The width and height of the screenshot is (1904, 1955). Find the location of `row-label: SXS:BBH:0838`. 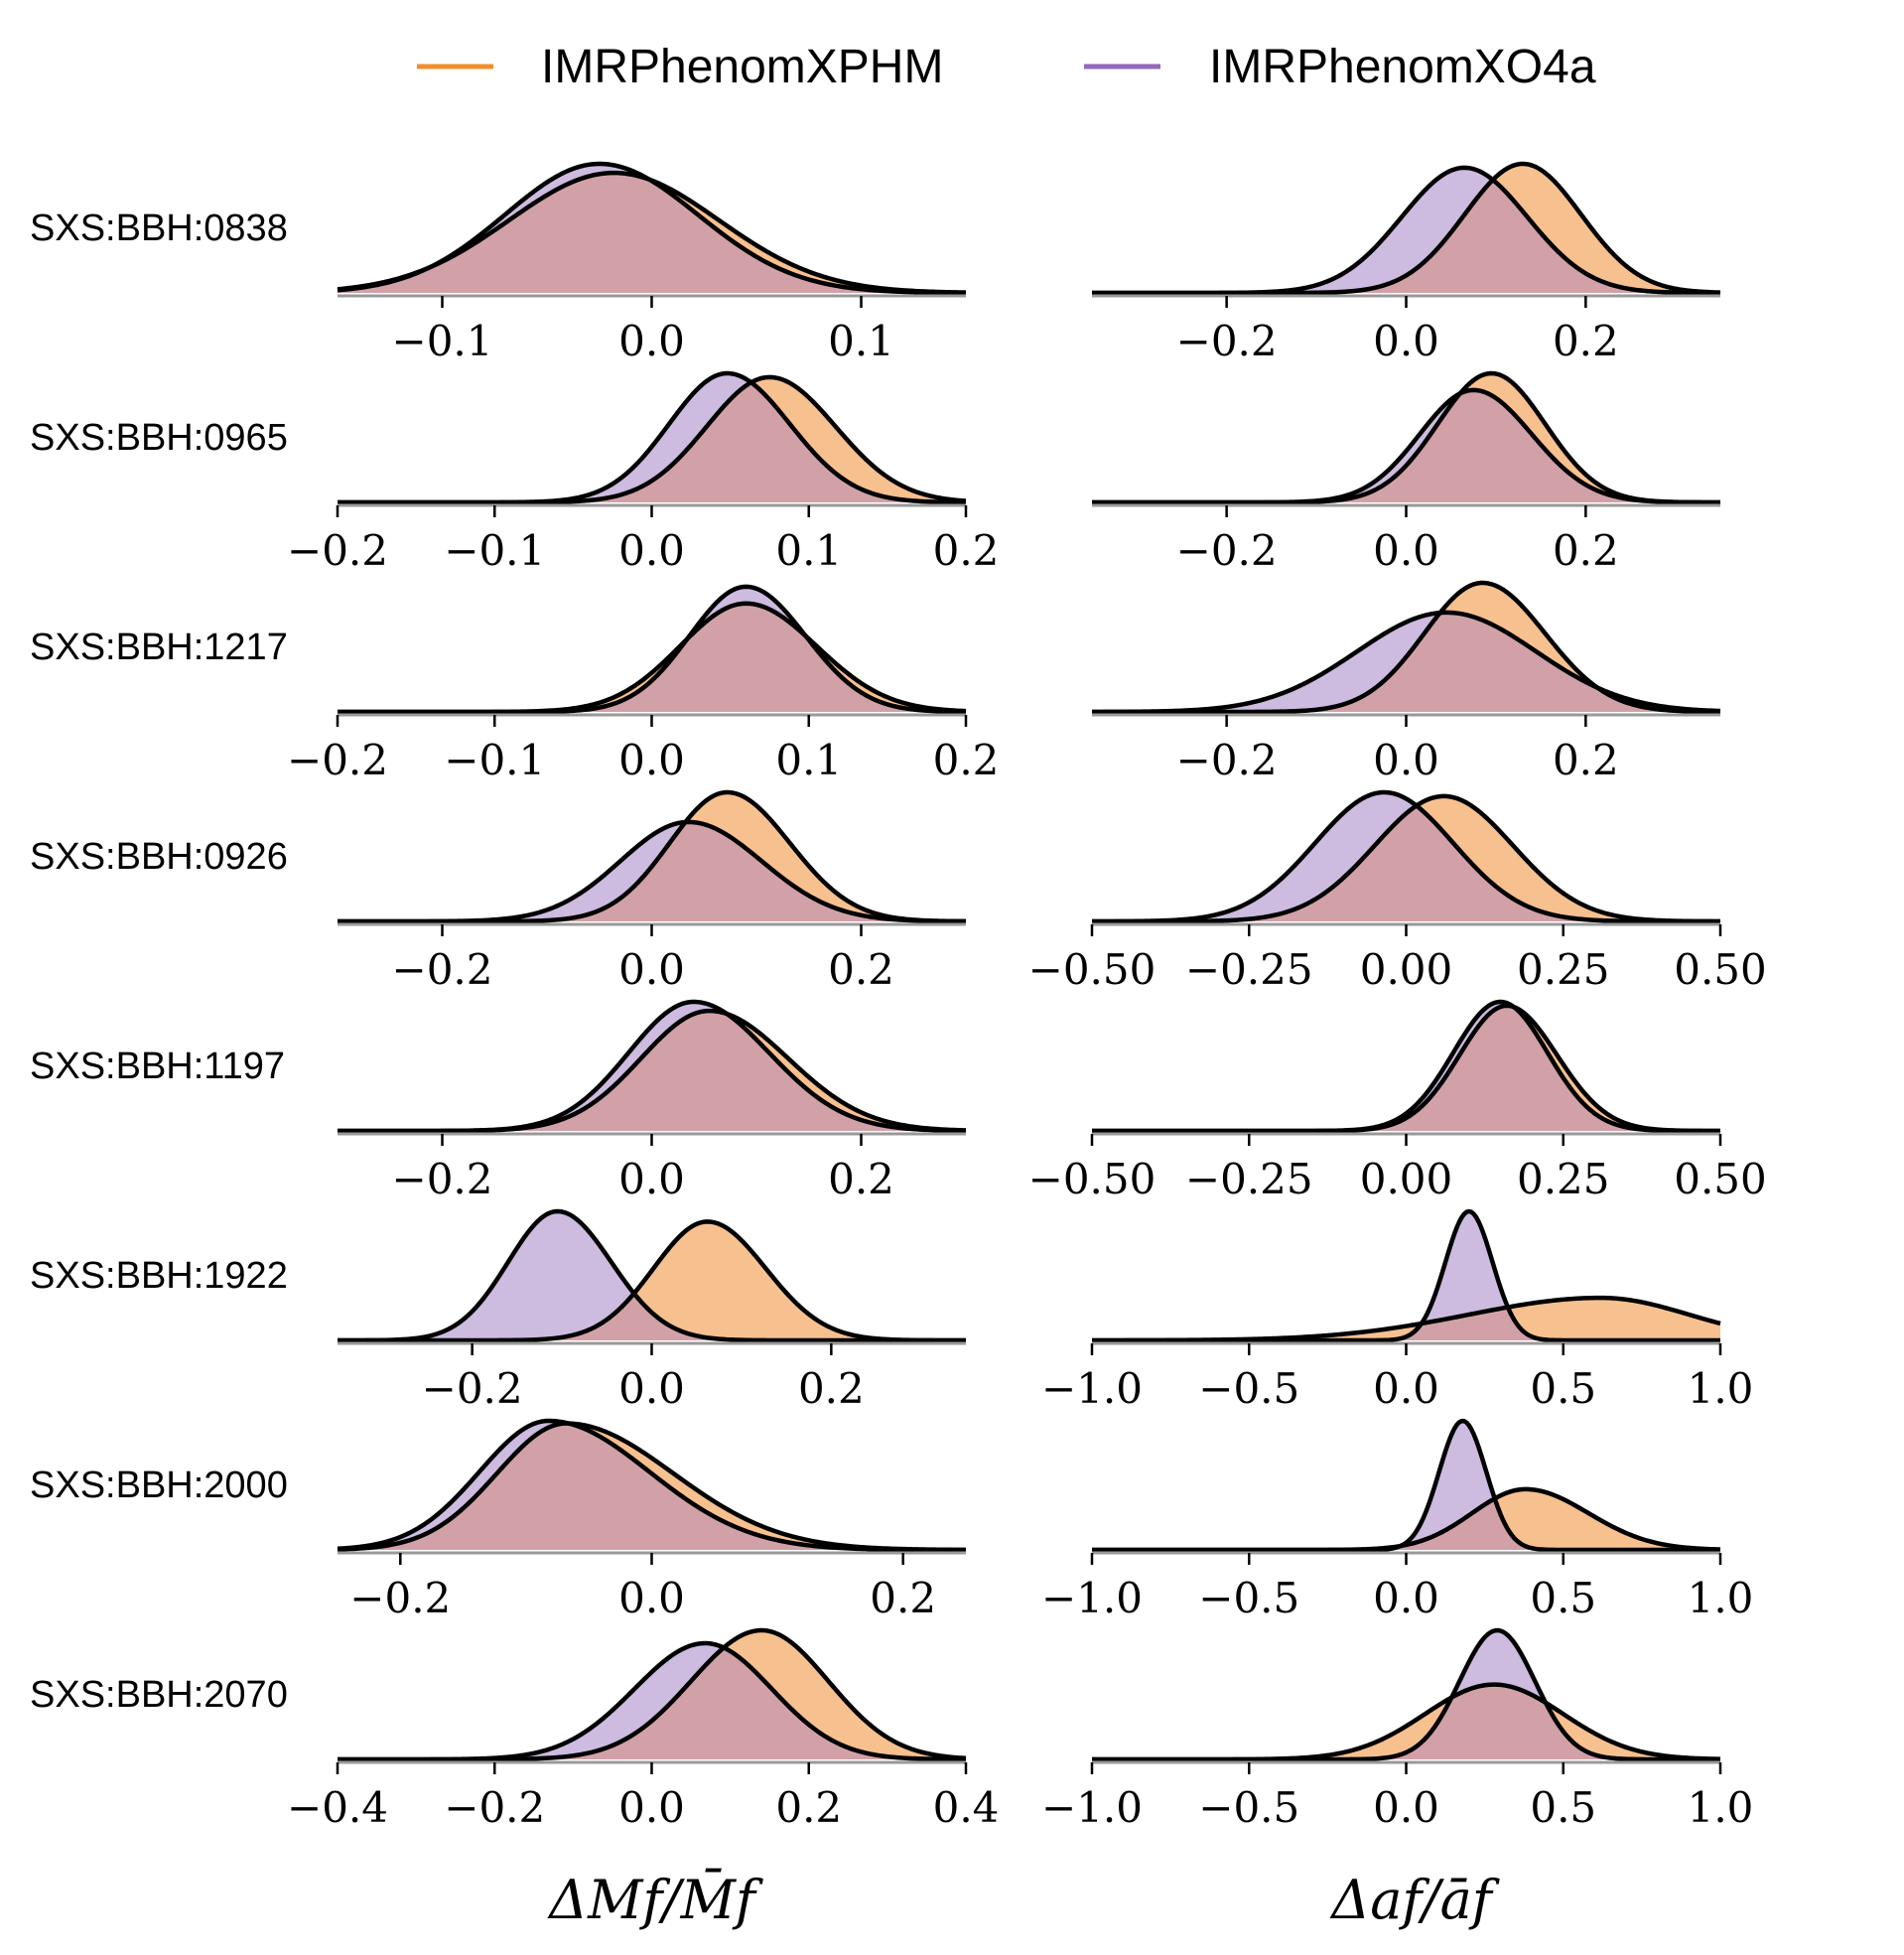

row-label: SXS:BBH:0838 is located at coordinates (159, 228).